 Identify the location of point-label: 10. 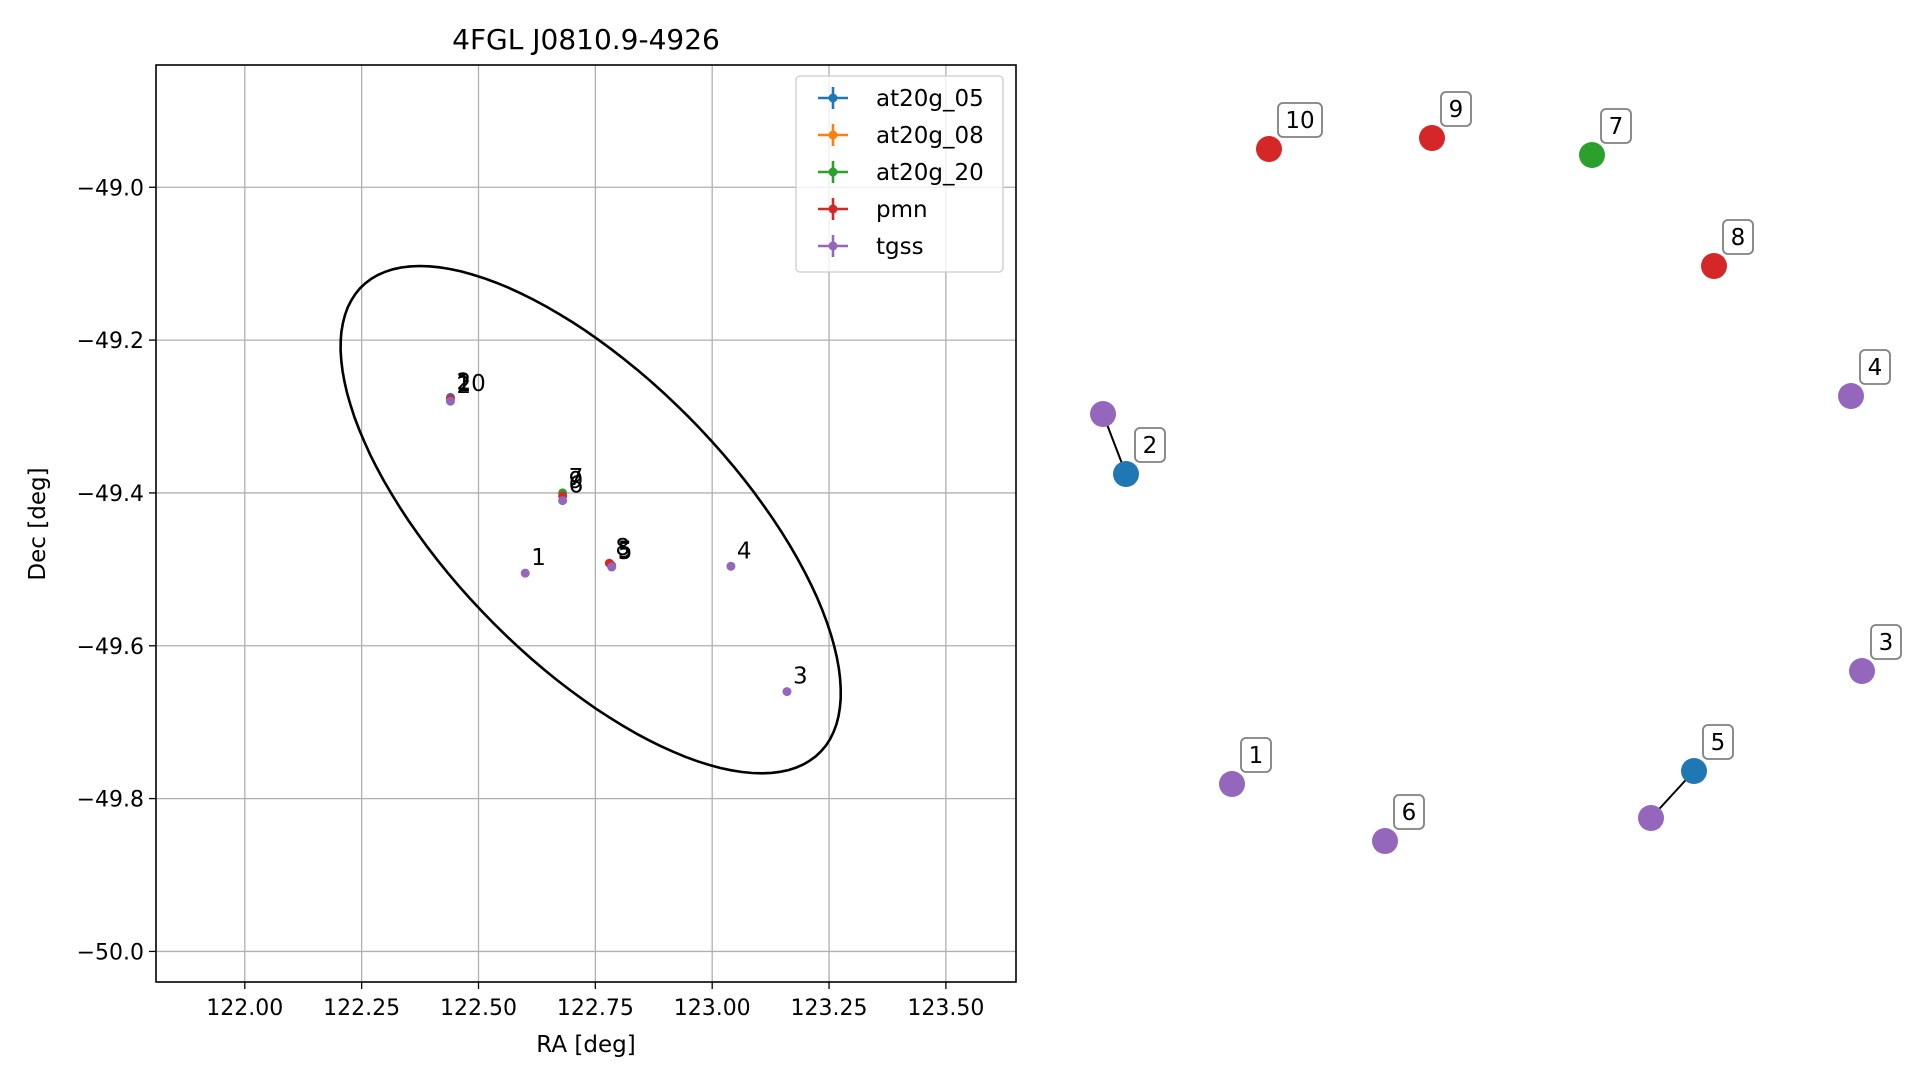
(470, 384).